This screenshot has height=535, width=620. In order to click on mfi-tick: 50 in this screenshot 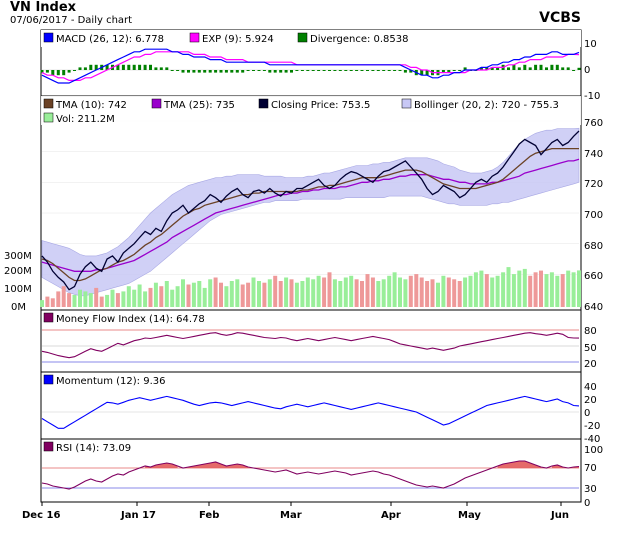, I will do `click(590, 348)`.